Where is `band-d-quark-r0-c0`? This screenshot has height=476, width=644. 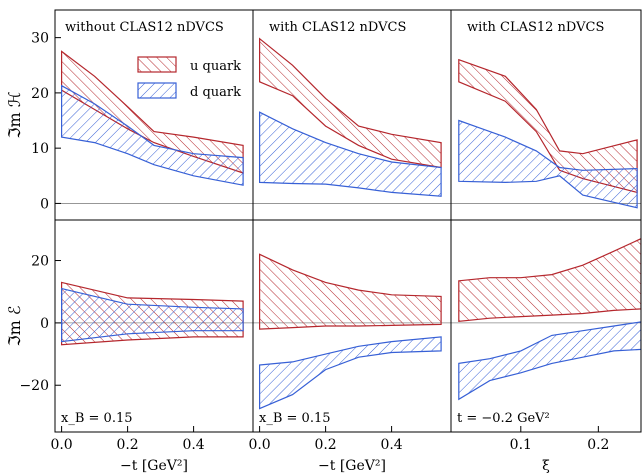
band-d-quark-r0-c0 is located at coordinates (152, 135).